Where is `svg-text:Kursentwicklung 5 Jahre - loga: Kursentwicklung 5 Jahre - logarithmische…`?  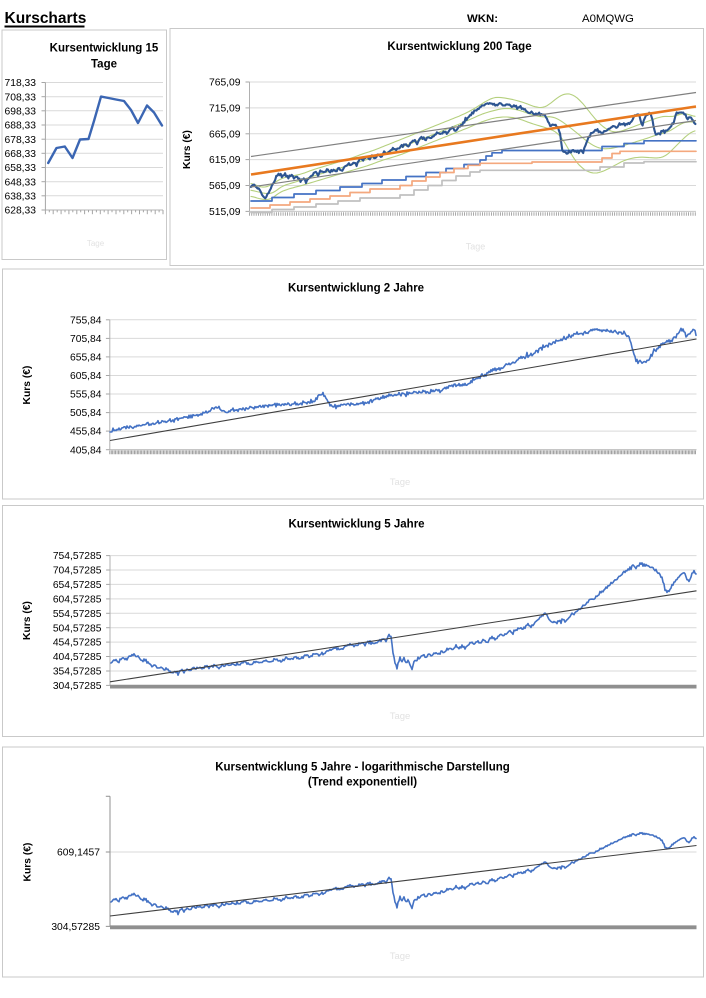 svg-text:Kursentwicklung 5 Jahre - loga: Kursentwicklung 5 Jahre - logarithmische… is located at coordinates (362, 767).